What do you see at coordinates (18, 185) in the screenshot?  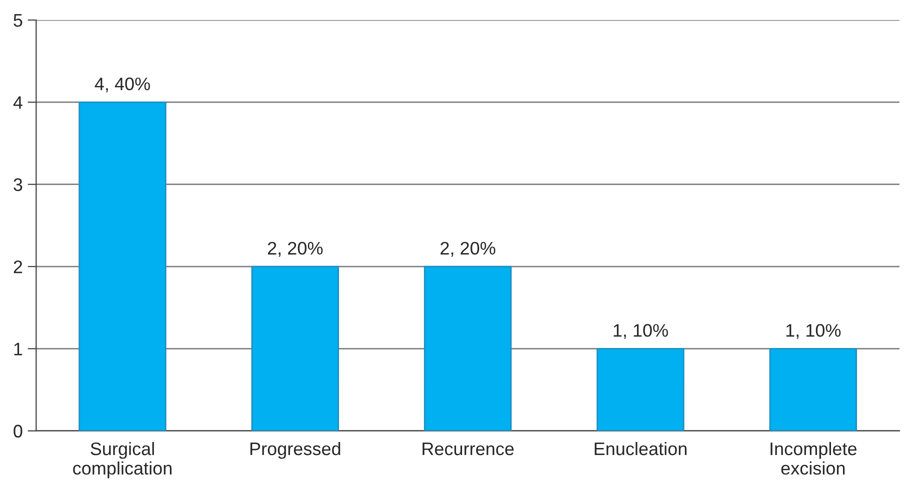 I see `y-tick-label: 3` at bounding box center [18, 185].